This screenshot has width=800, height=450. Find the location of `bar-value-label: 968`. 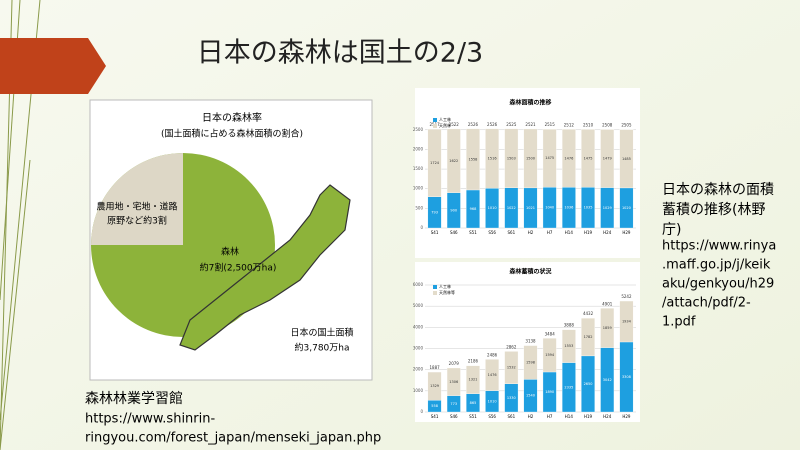

bar-value-label: 968 is located at coordinates (473, 209).